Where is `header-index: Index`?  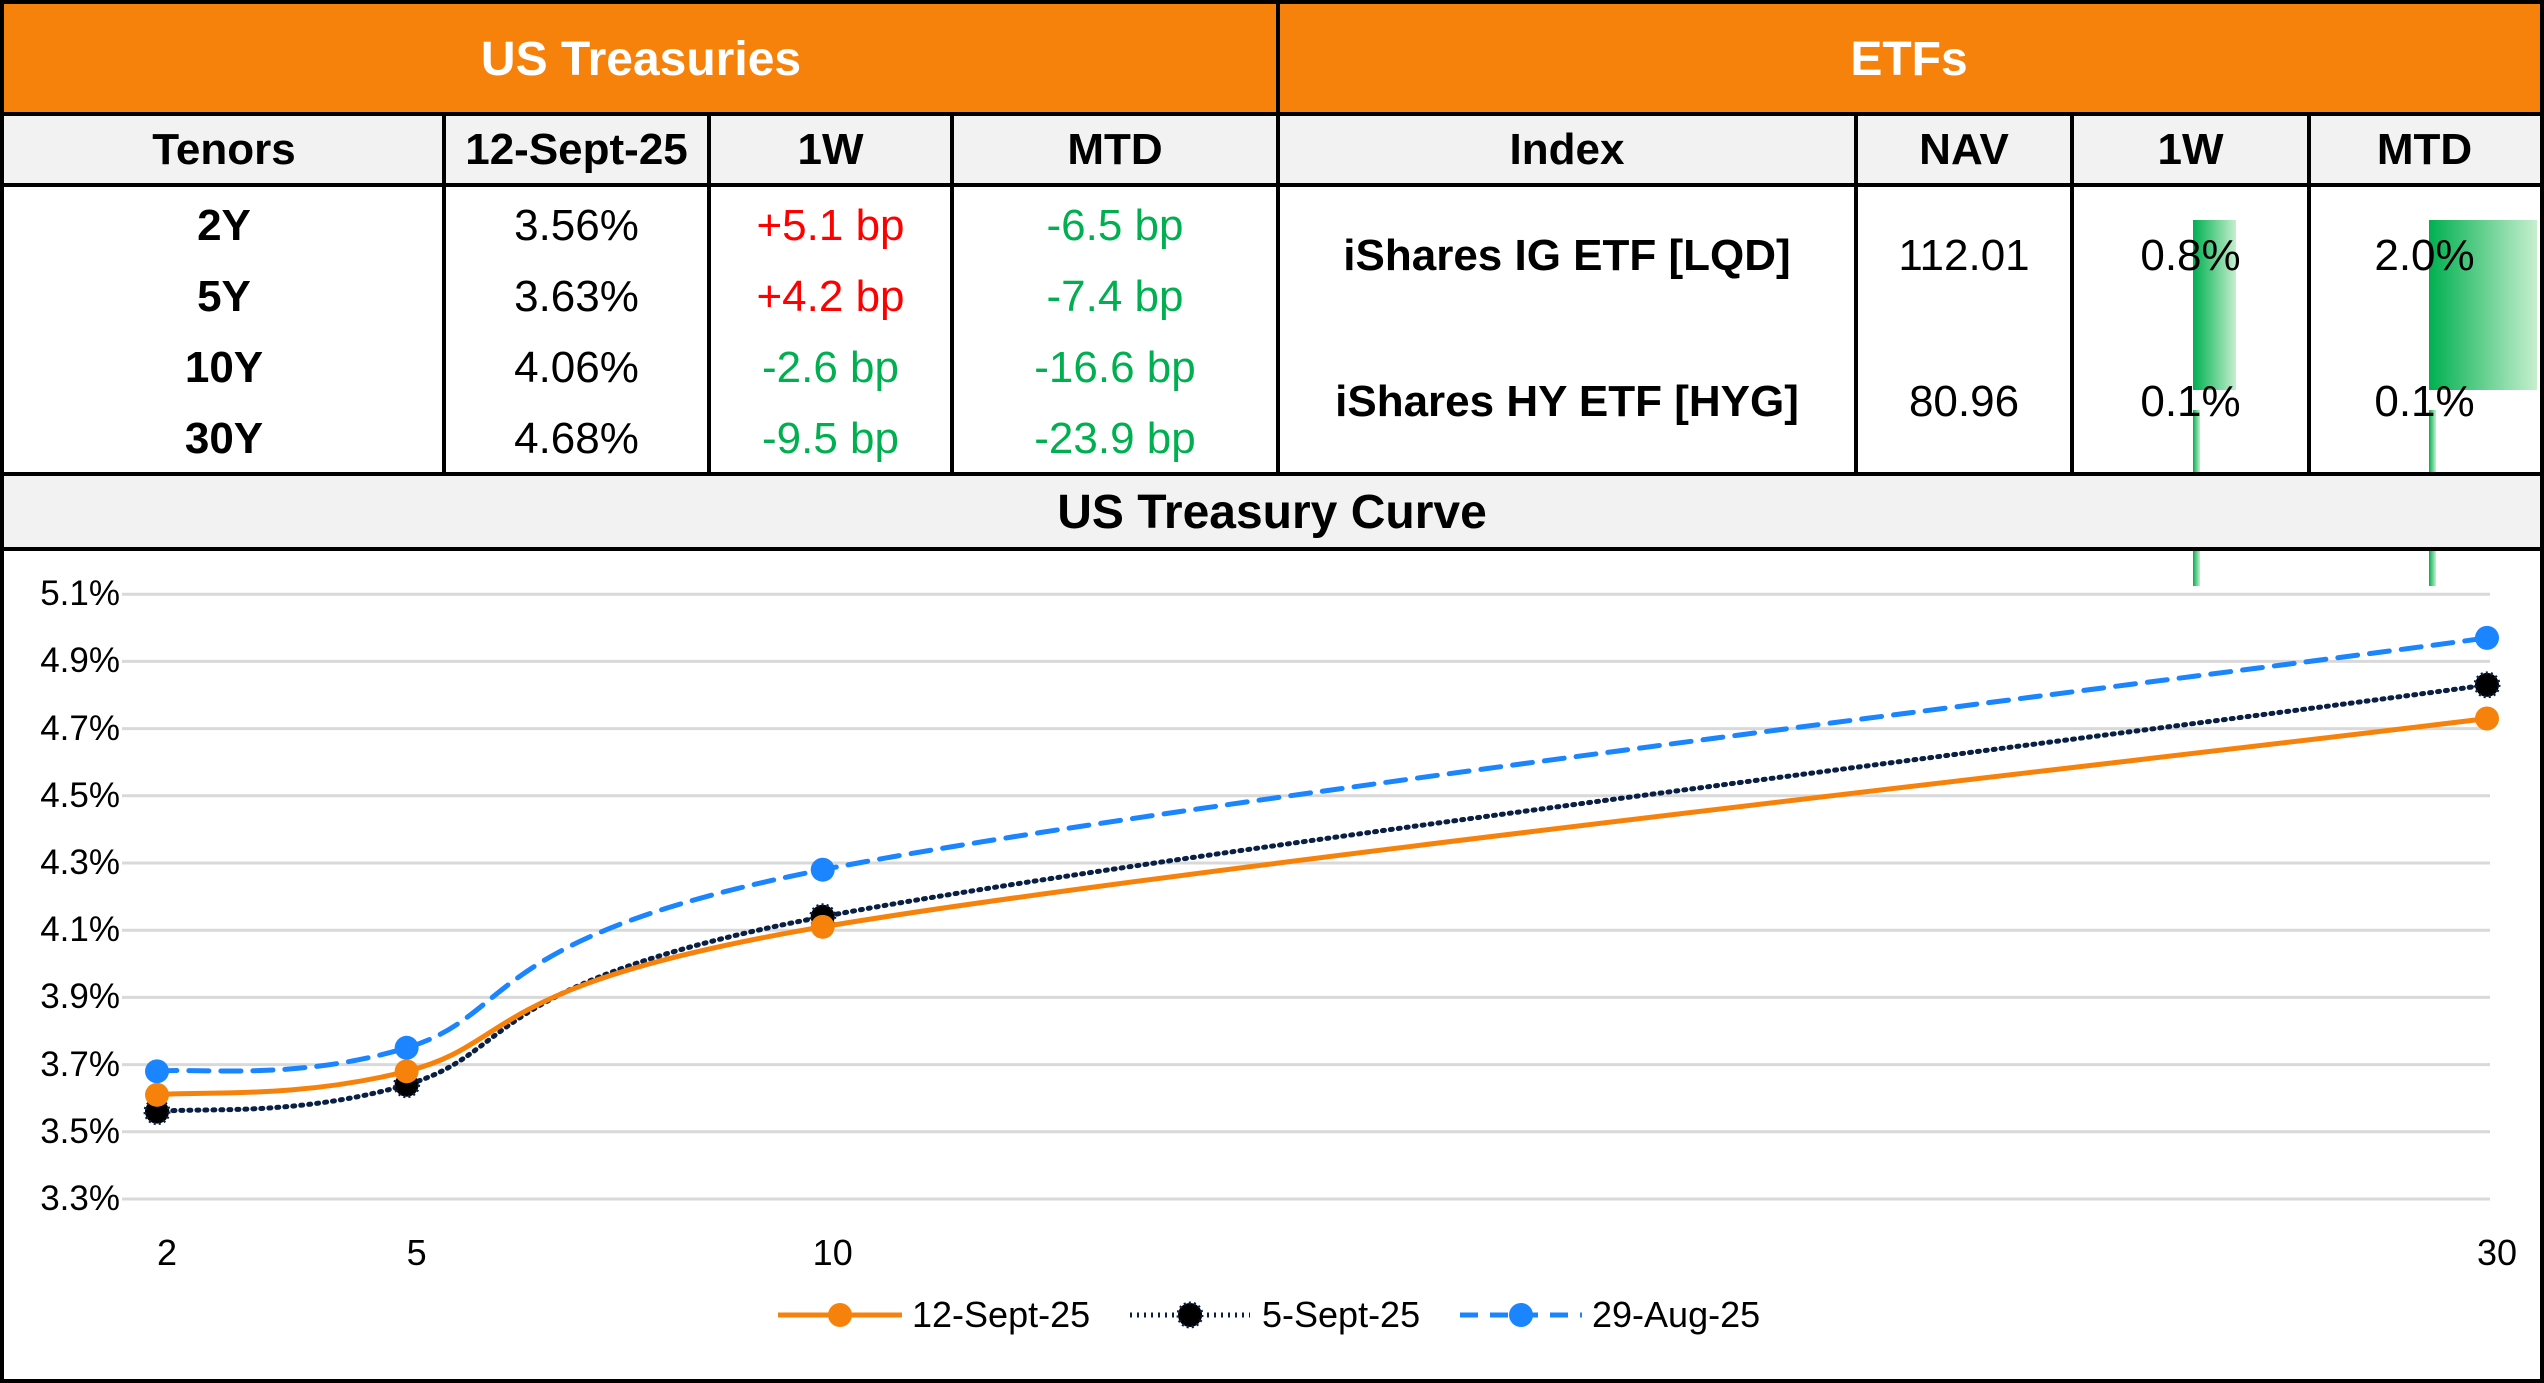 header-index: Index is located at coordinates (1567, 149).